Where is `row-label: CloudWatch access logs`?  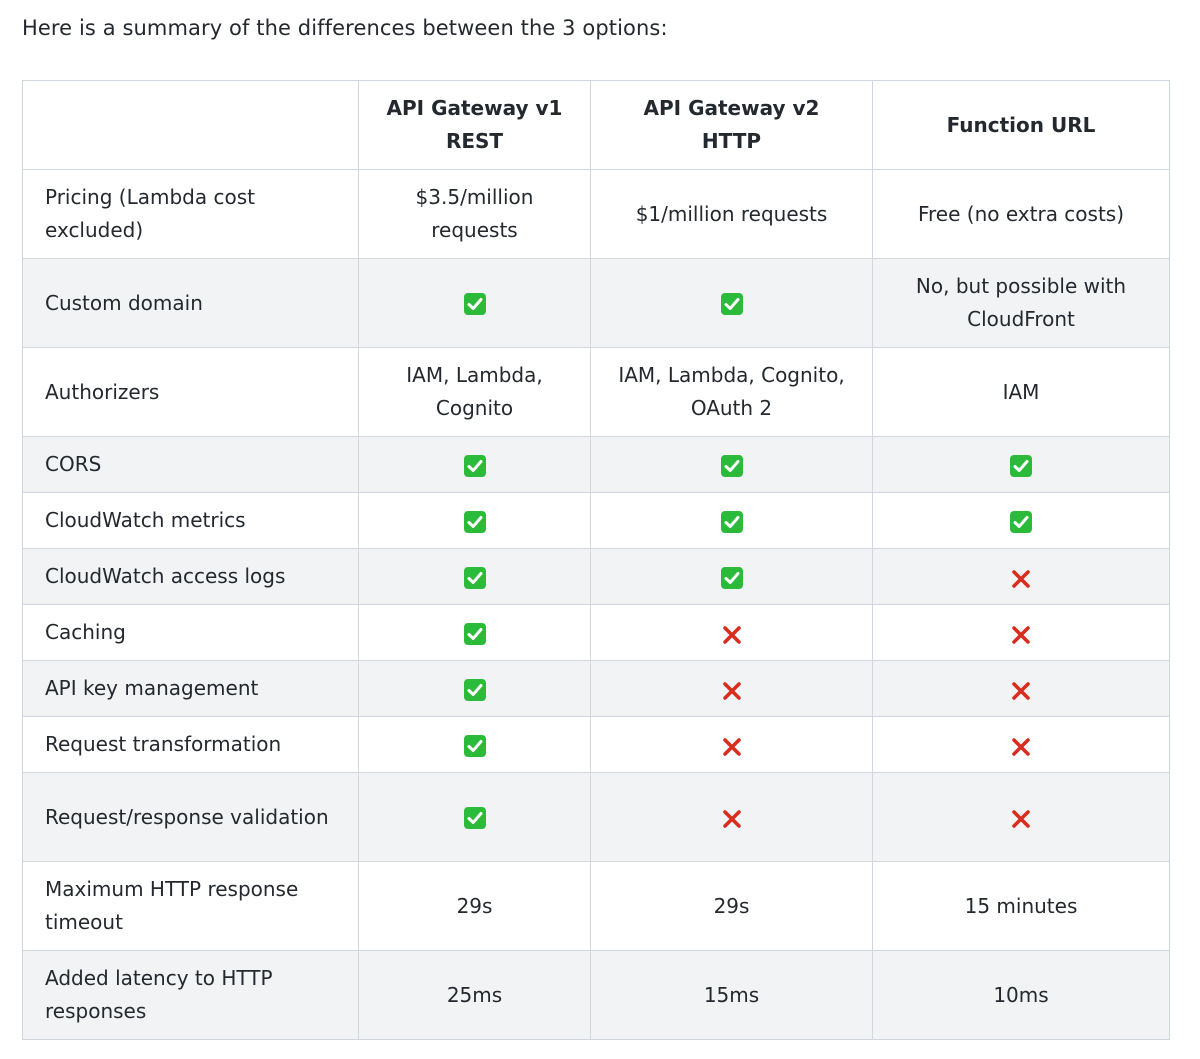 row-label: CloudWatch access logs is located at coordinates (190, 576).